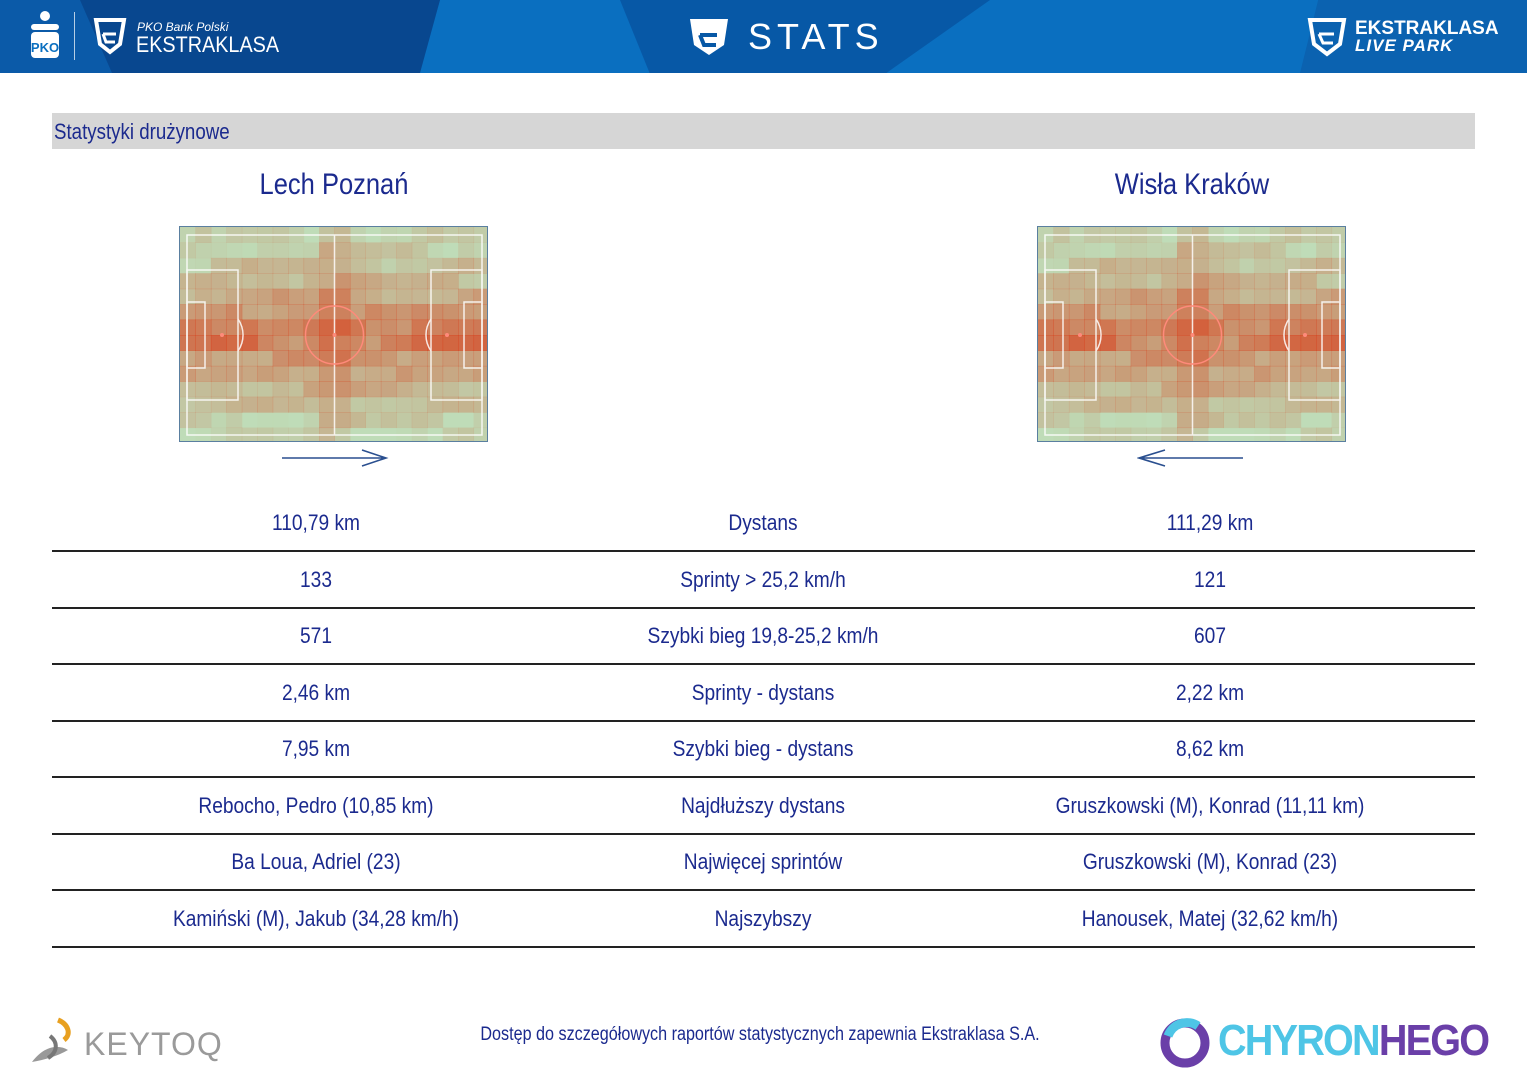  I want to click on hego-text: HEGO, so click(1434, 1040).